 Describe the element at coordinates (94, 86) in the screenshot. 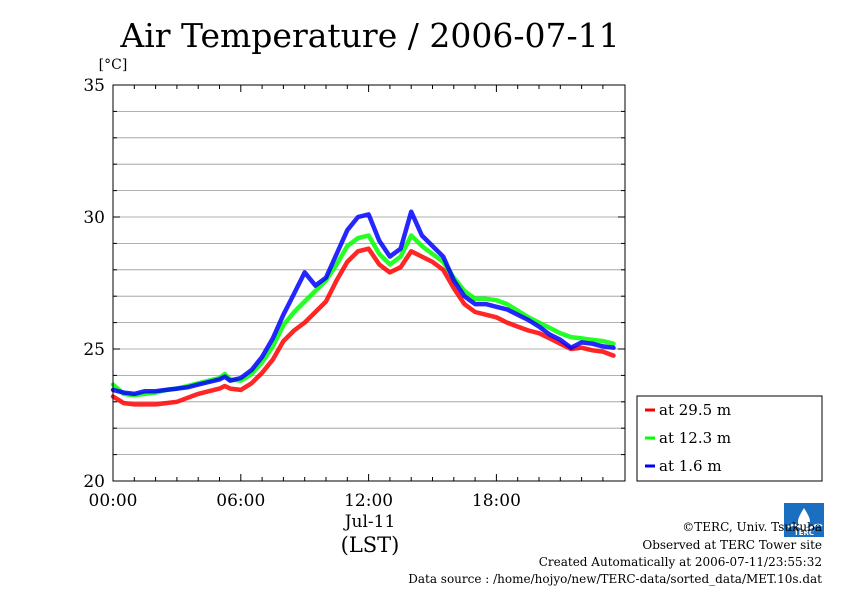

I see `y-tick-label: 35` at that location.